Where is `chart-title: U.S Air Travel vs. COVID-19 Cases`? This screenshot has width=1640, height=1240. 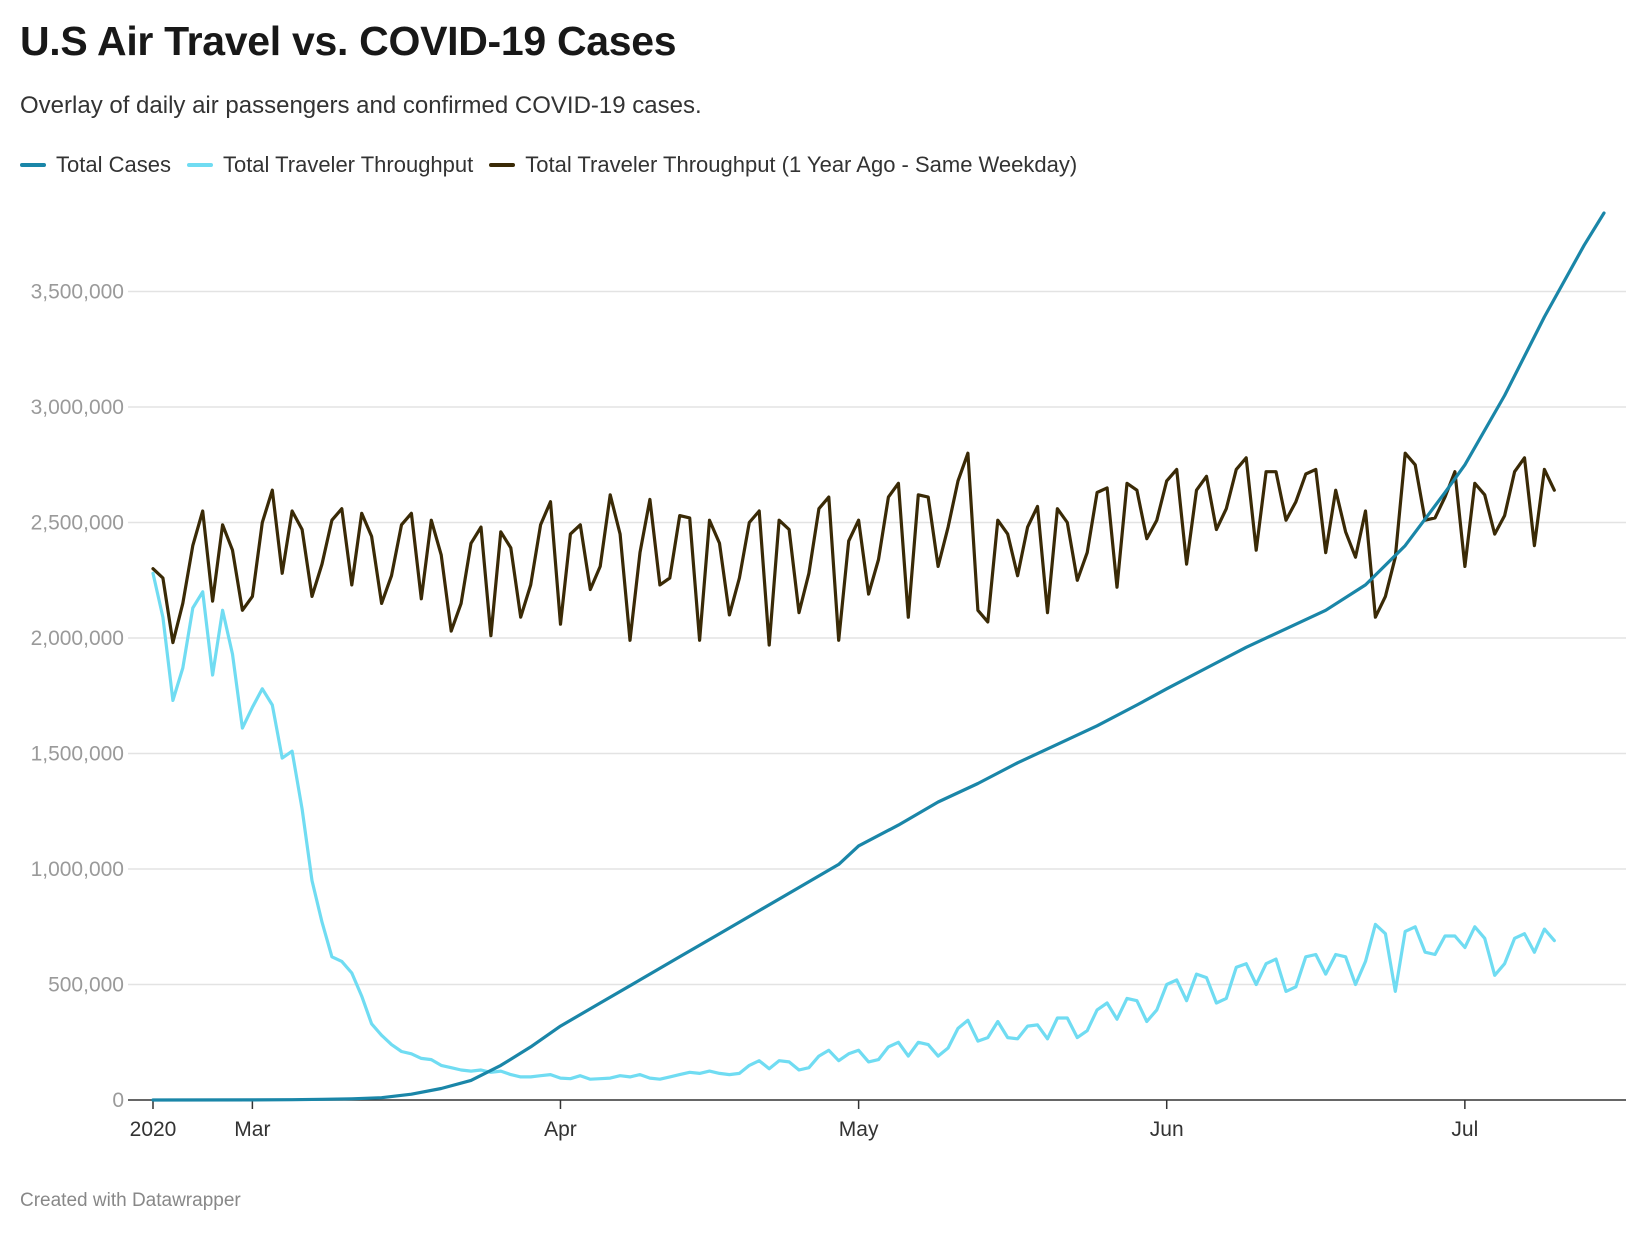
chart-title: U.S Air Travel vs. COVID-19 Cases is located at coordinates (348, 41).